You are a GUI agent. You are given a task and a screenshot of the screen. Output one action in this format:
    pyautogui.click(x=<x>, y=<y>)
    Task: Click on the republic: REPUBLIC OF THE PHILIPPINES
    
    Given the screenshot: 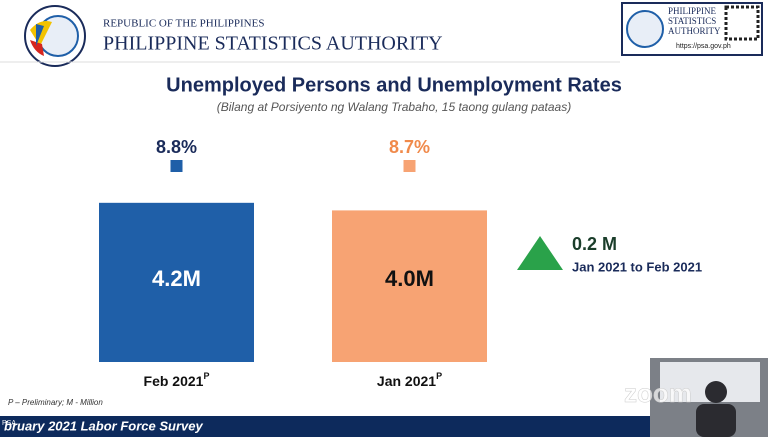 What is the action you would take?
    pyautogui.click(x=183, y=24)
    